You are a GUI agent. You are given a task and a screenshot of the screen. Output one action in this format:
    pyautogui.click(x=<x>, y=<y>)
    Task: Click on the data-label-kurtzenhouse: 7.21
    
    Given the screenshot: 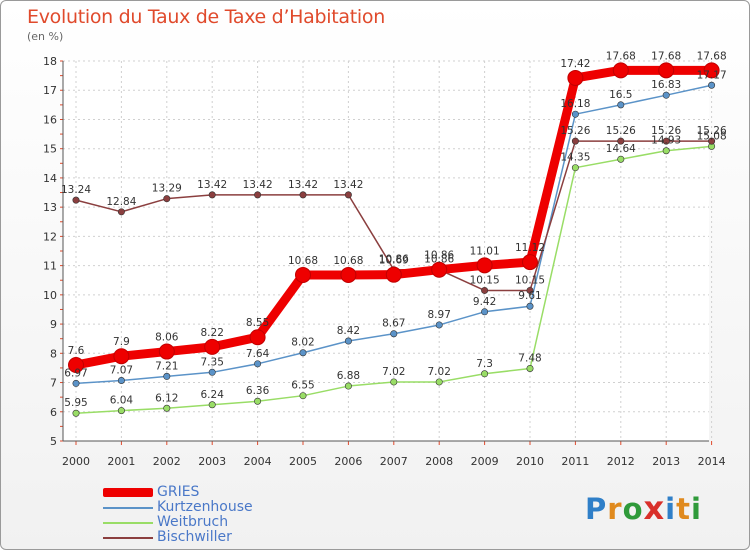 What is the action you would take?
    pyautogui.click(x=166, y=366)
    